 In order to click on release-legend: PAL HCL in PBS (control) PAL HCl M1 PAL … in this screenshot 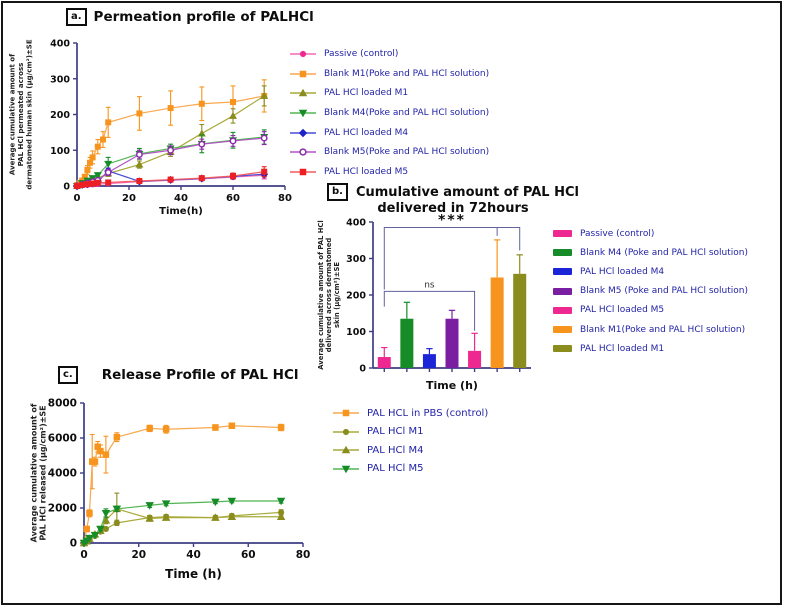, I will do `click(410, 441)`.